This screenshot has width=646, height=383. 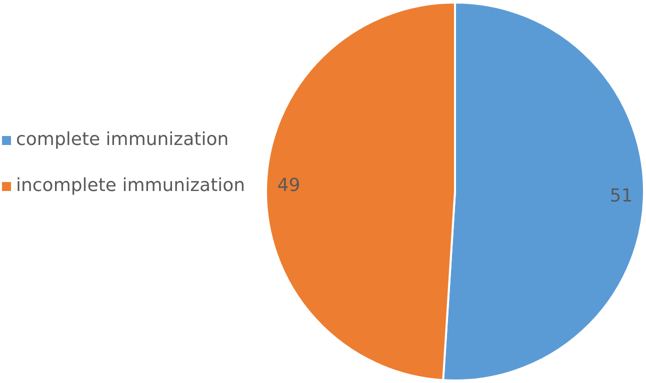 What do you see at coordinates (621, 195) in the screenshot?
I see `data-label: 51` at bounding box center [621, 195].